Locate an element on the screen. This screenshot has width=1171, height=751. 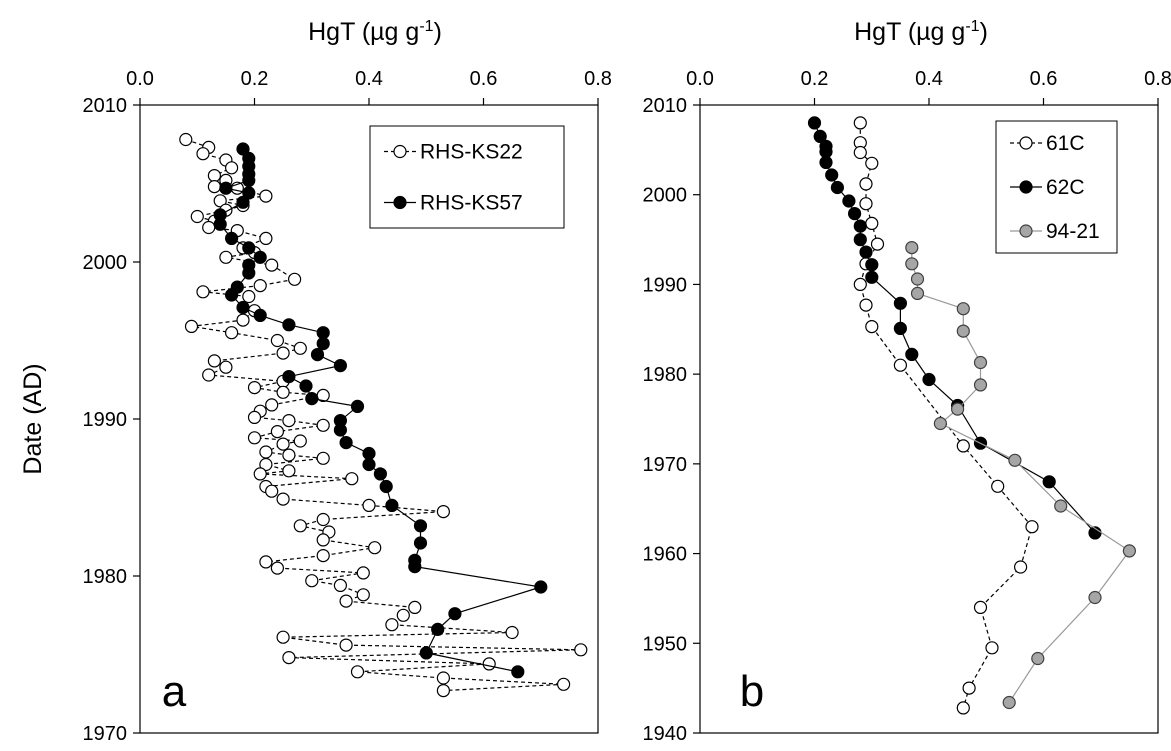
legend-label: RHS-KS57 is located at coordinates (471, 203).